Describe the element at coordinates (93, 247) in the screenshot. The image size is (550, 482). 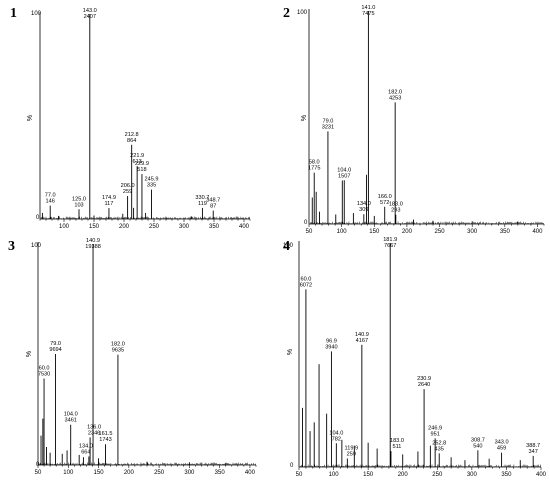
I see `peak-intensity-label: 19388` at that location.